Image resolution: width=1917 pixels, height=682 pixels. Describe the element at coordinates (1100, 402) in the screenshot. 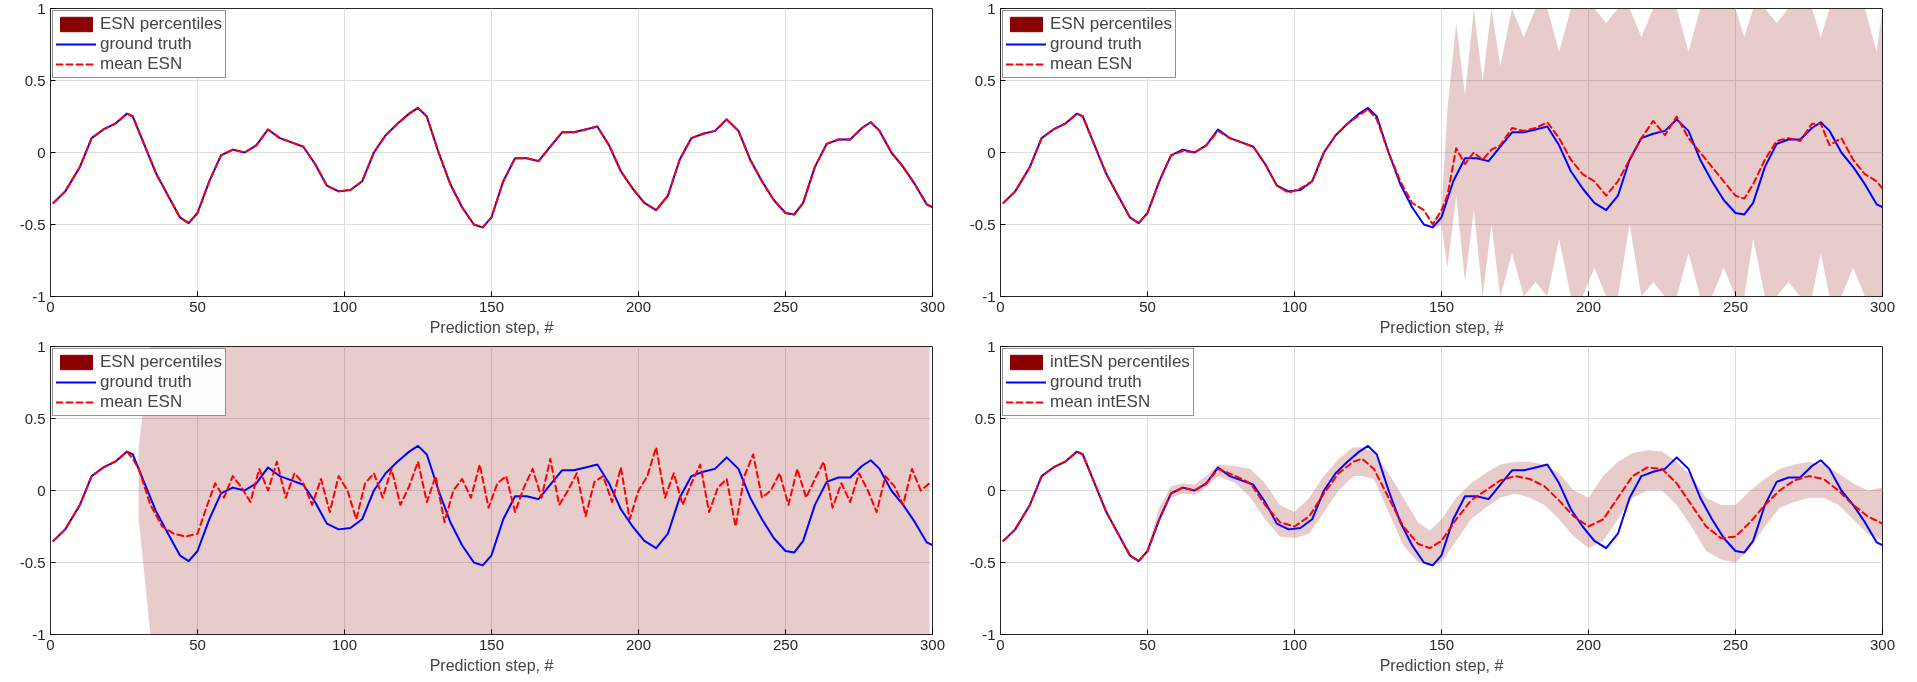

I see `legend-label: mean intESN` at that location.